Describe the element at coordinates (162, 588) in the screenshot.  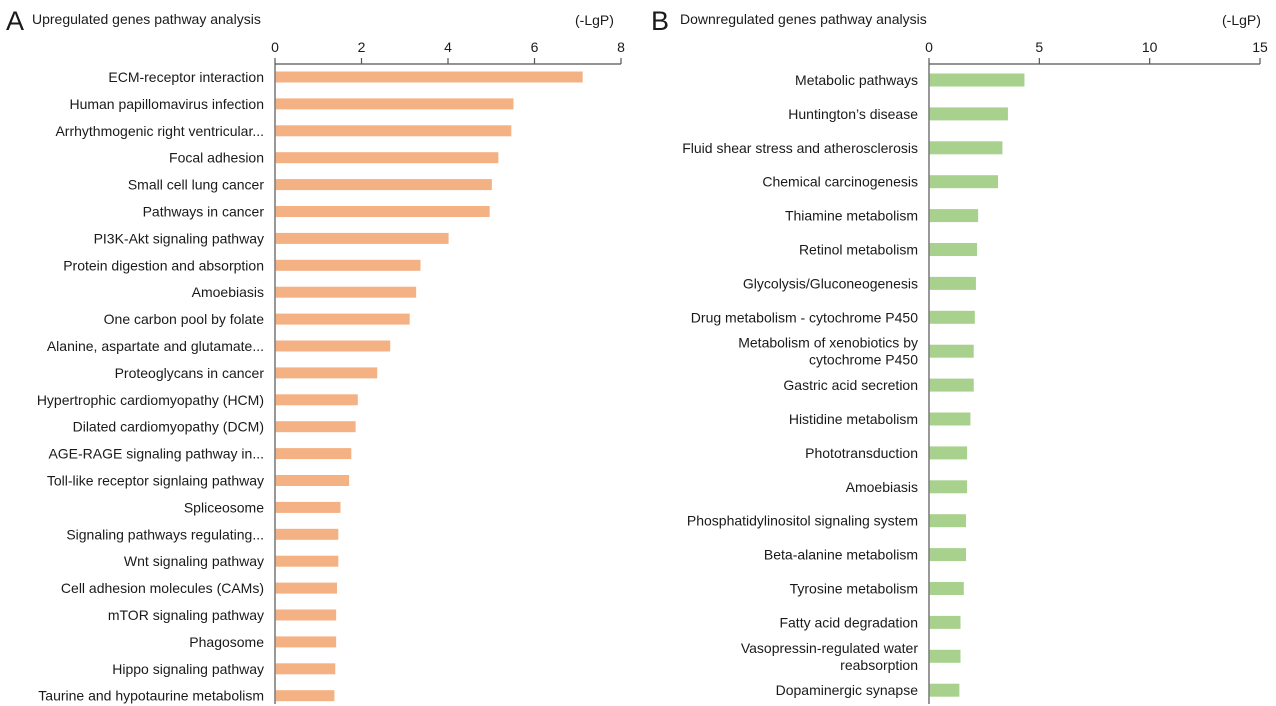
I see `panel-a-category-label-19: Cell adhesion molecules (CAMs)` at that location.